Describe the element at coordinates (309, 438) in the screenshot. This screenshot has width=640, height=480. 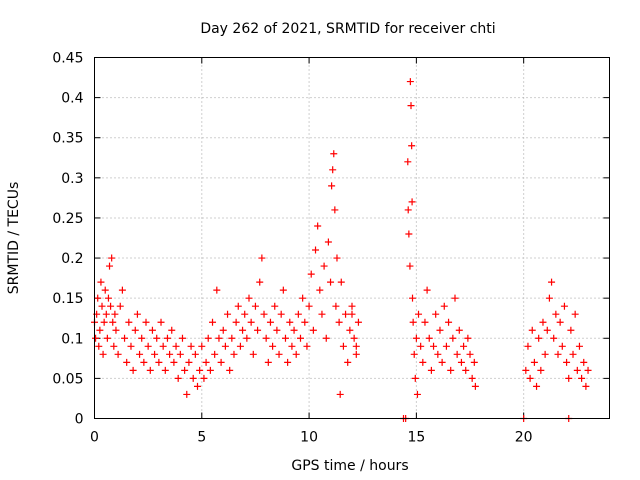
I see `x-tick-label: 10` at that location.